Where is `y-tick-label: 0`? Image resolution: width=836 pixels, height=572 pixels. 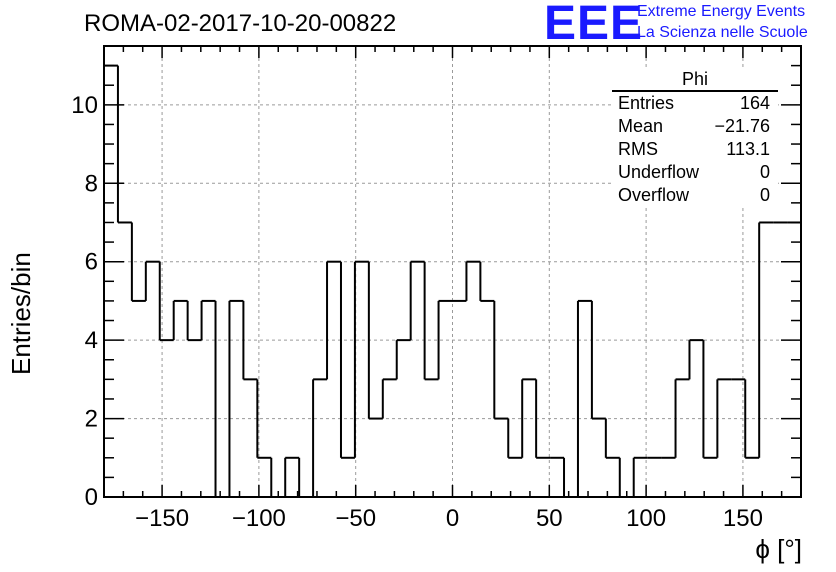
y-tick-label: 0 is located at coordinates (91, 497).